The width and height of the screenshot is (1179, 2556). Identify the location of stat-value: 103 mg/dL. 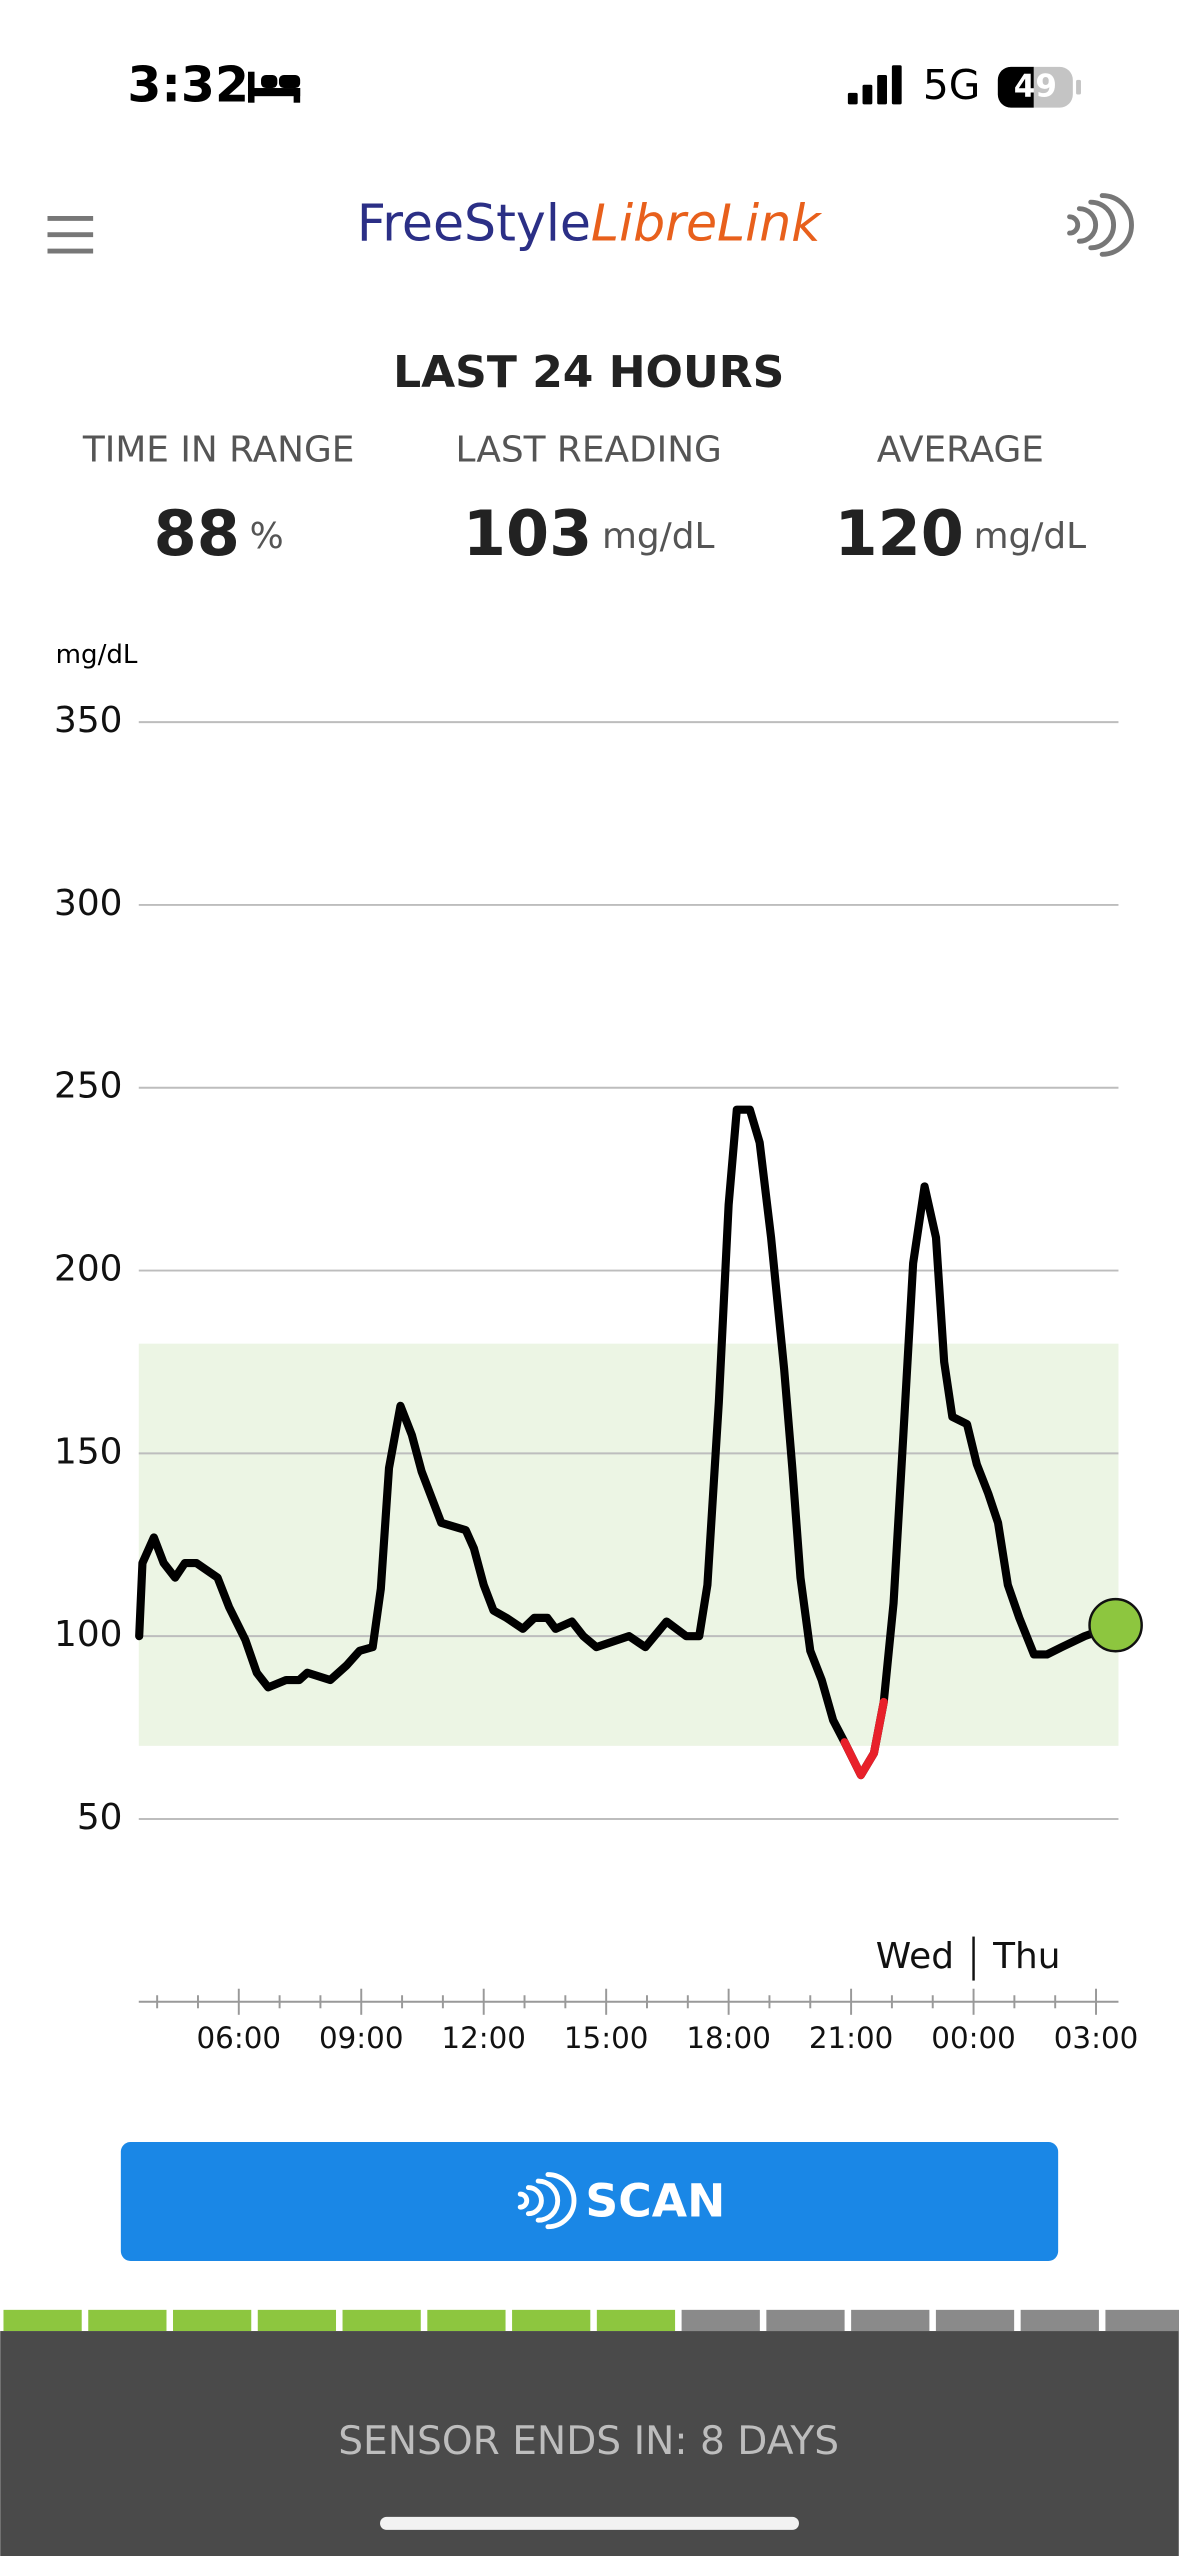
(589, 534).